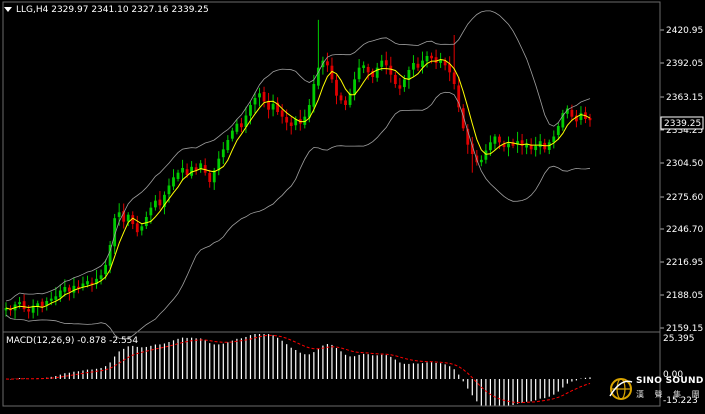  What do you see at coordinates (684, 64) in the screenshot?
I see `price-tick-label: 2392.05` at bounding box center [684, 64].